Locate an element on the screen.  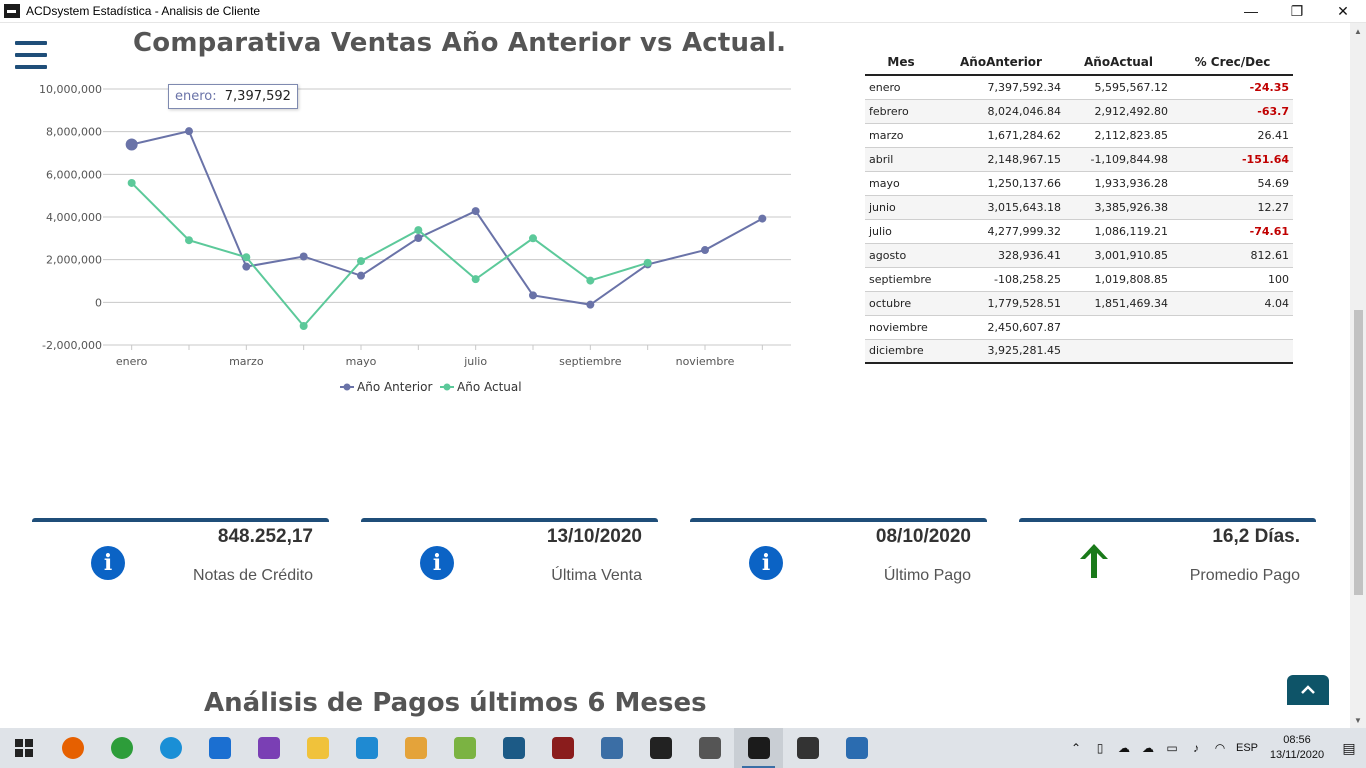
notepad-plus-icon-glyph is located at coordinates (464, 748).